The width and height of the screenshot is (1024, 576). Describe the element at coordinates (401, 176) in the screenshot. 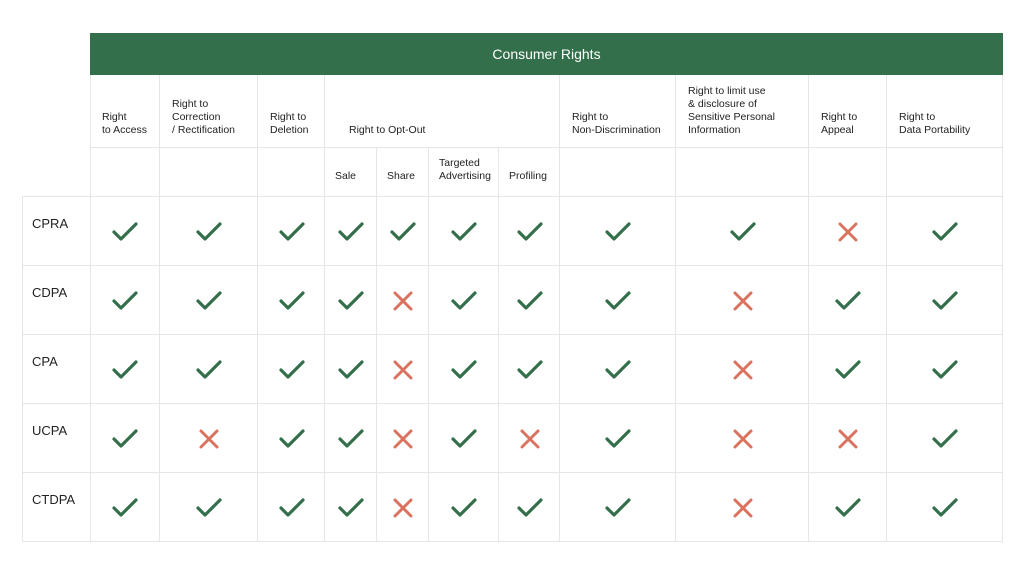

I see `subcolumn-header-label: Share` at that location.